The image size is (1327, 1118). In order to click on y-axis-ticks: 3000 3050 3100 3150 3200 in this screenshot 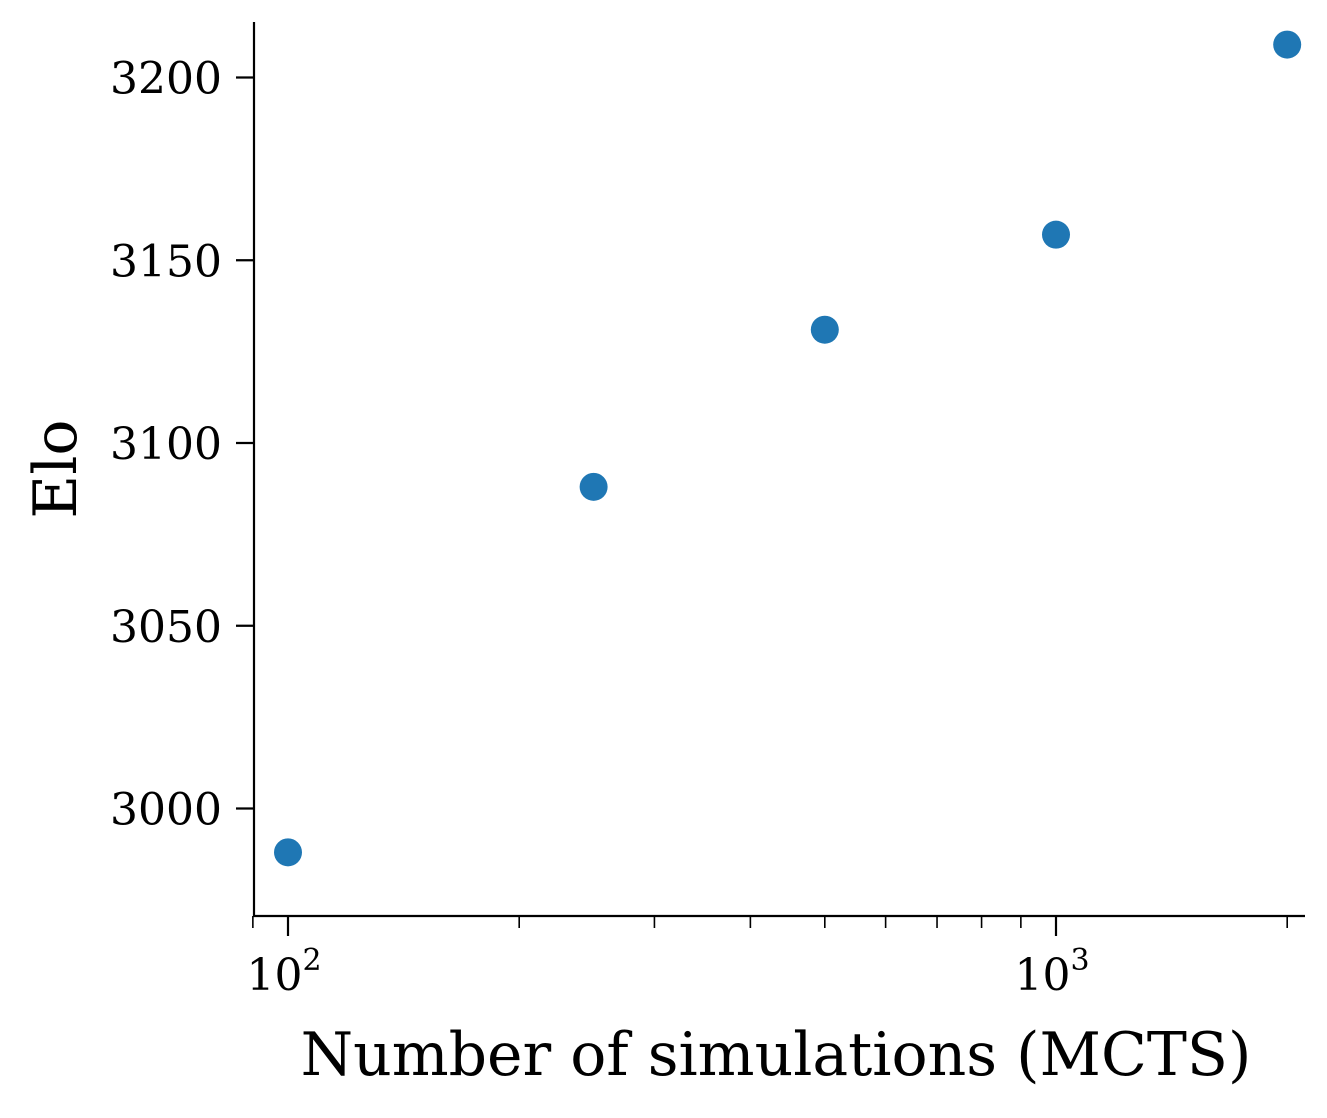, I will do `click(182, 445)`.